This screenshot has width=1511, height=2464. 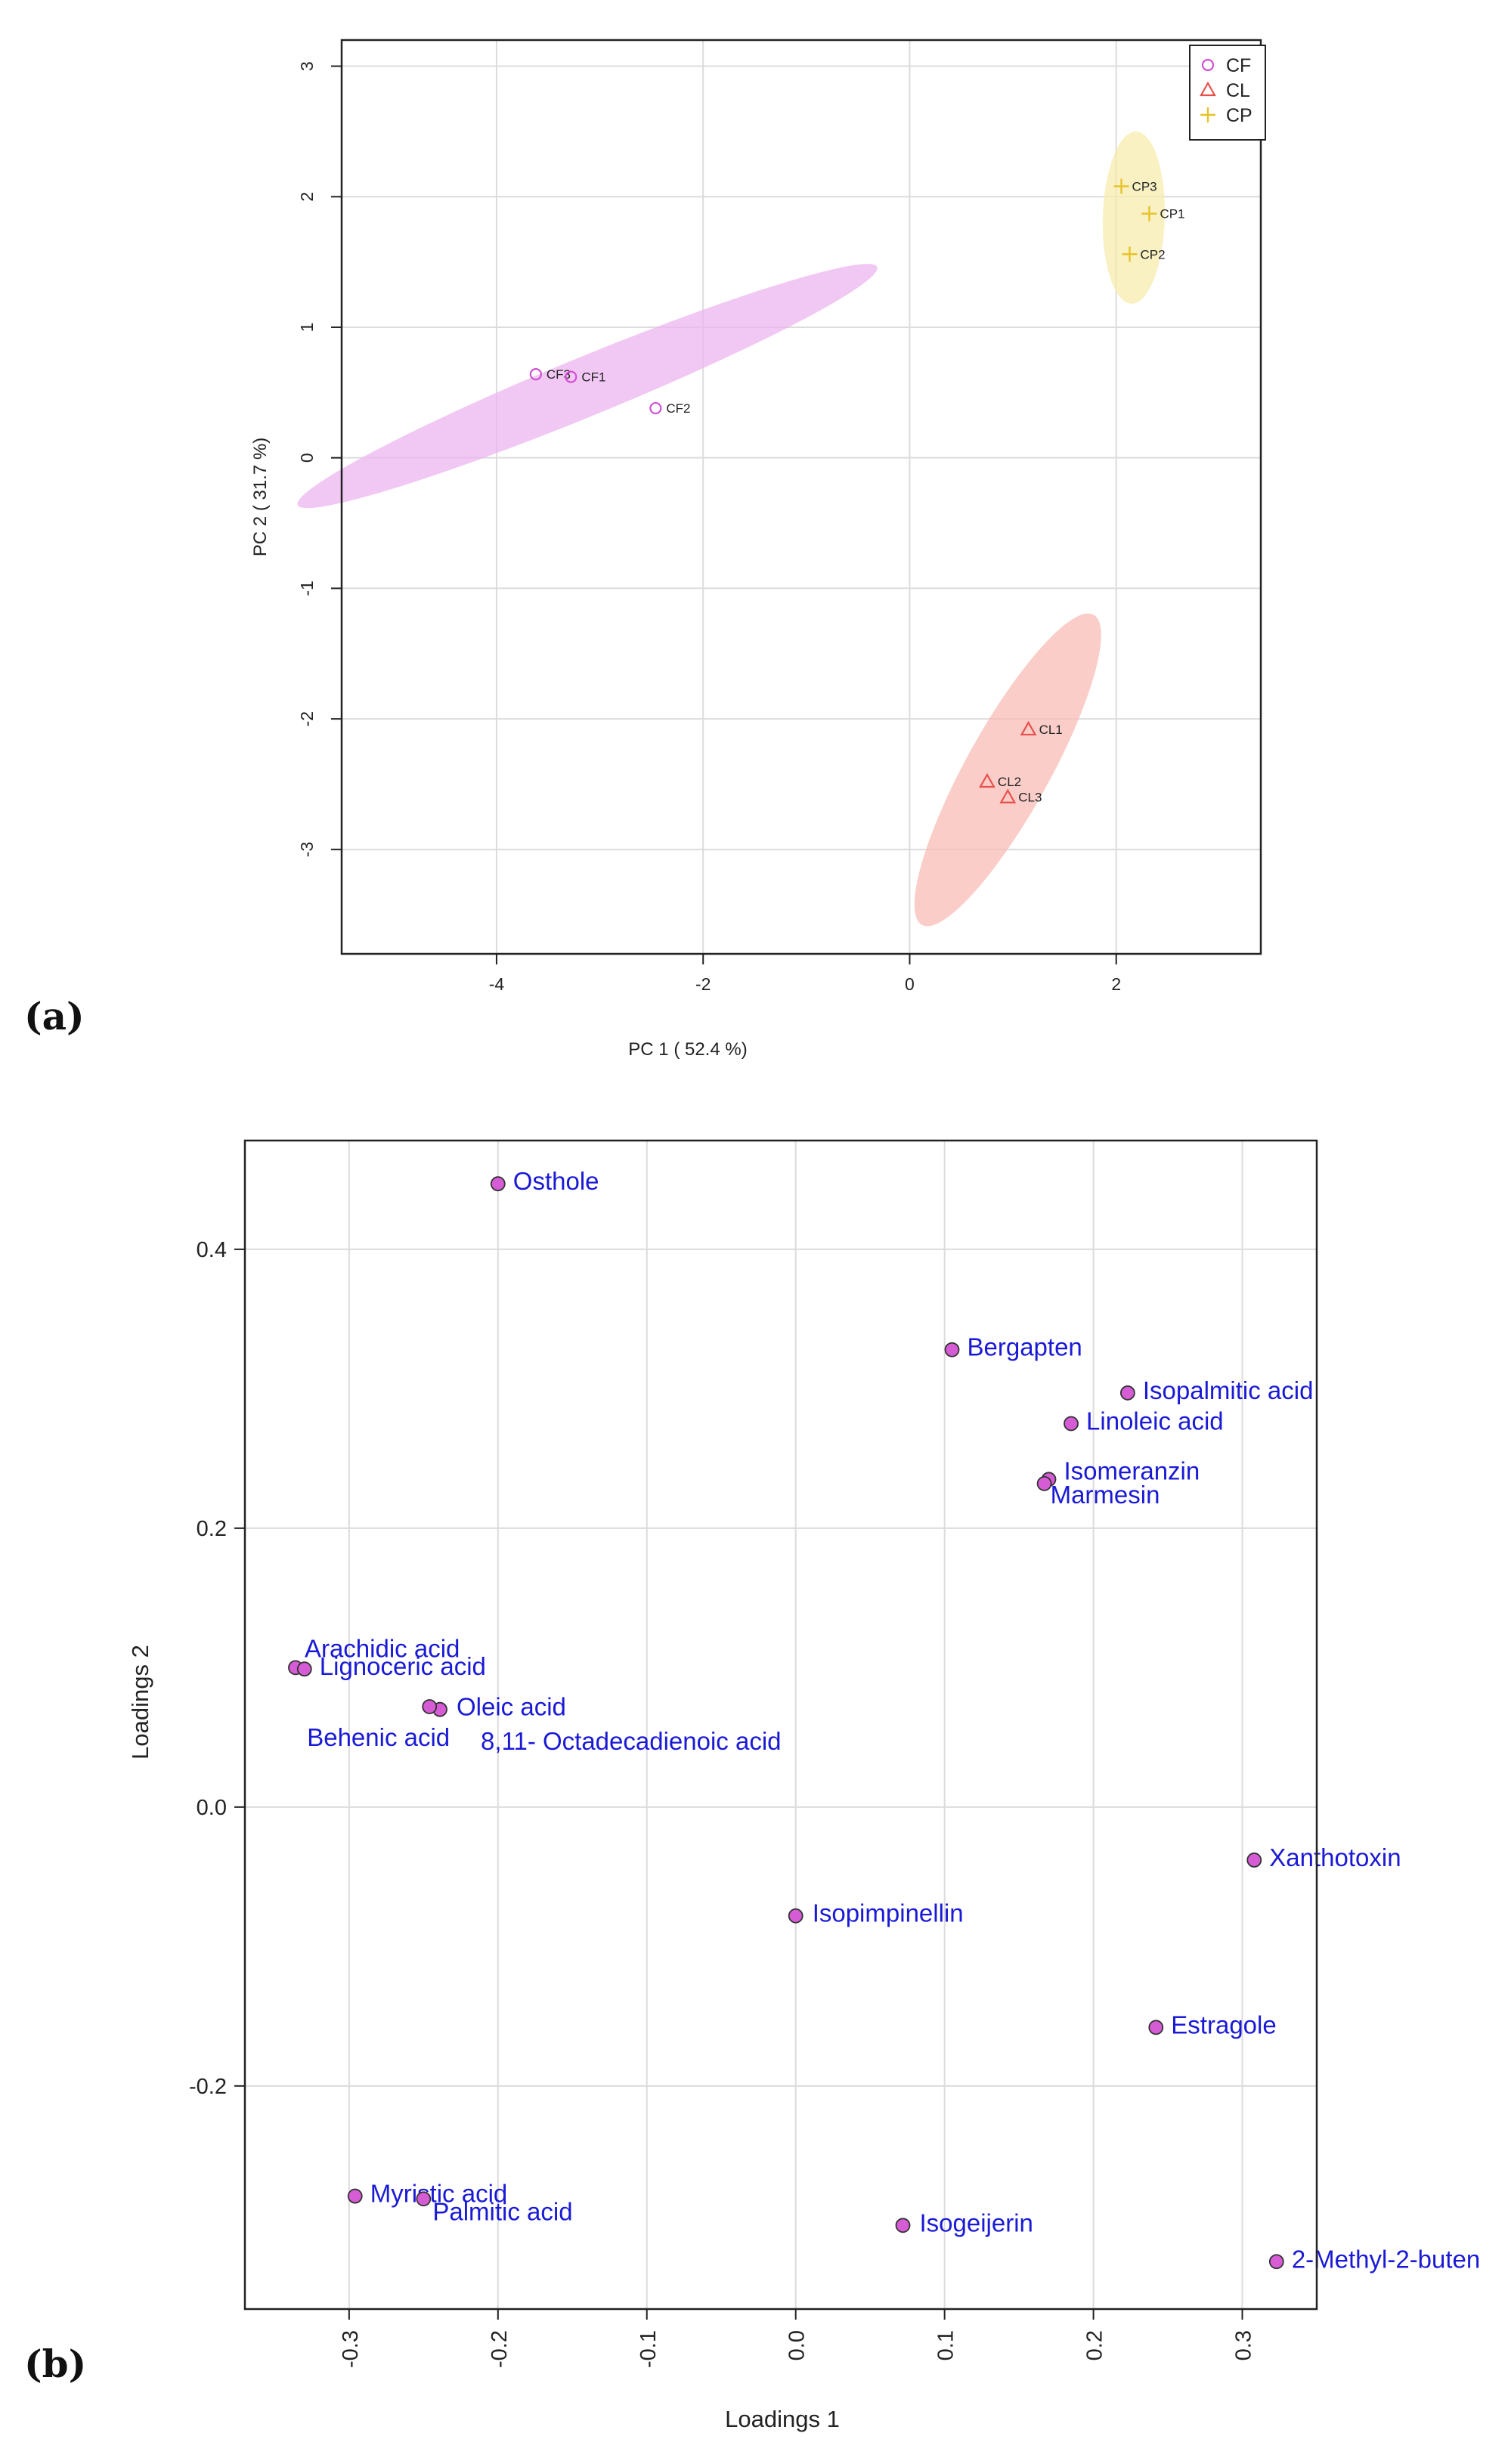 I want to click on loading-point-bergapten, so click(x=952, y=1349).